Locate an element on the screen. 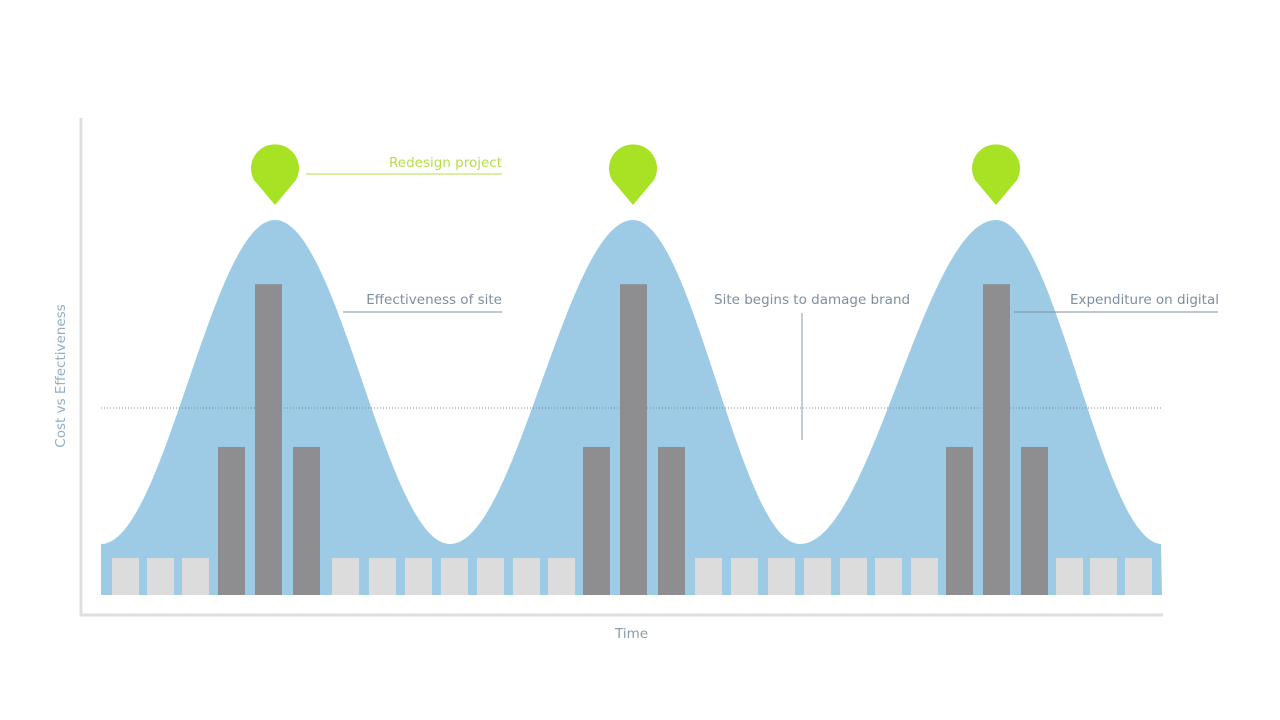 This screenshot has height=720, width=1280. damage-label: Site begins to damage brand is located at coordinates (812, 300).